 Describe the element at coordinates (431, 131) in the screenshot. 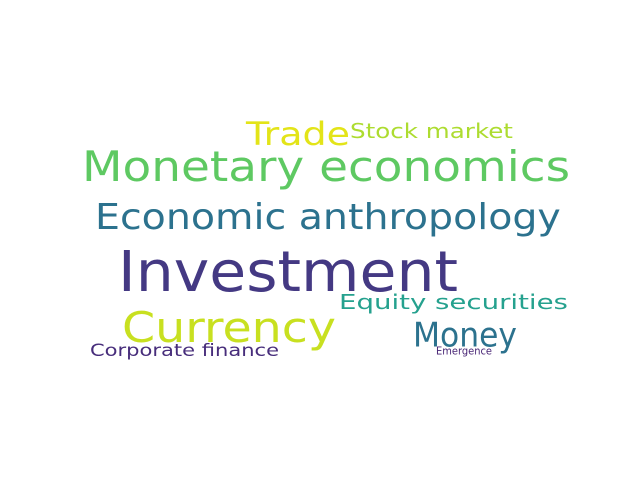

I see `word-stock-market: Stock market` at that location.